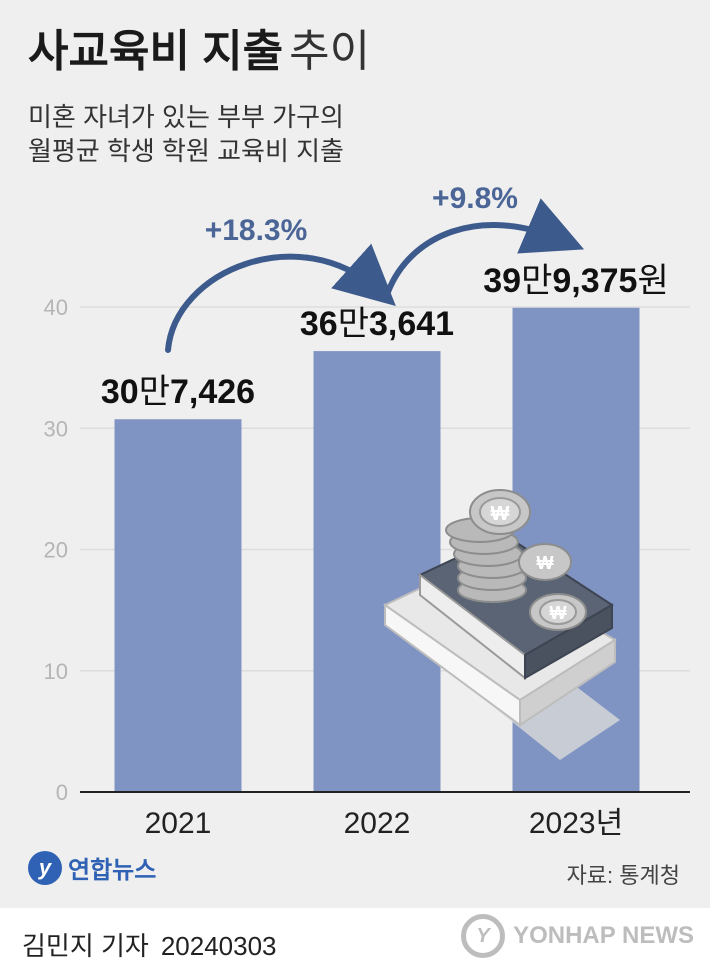 The image size is (710, 977). Describe the element at coordinates (576, 823) in the screenshot. I see `x-tick-label: 2023년` at that location.